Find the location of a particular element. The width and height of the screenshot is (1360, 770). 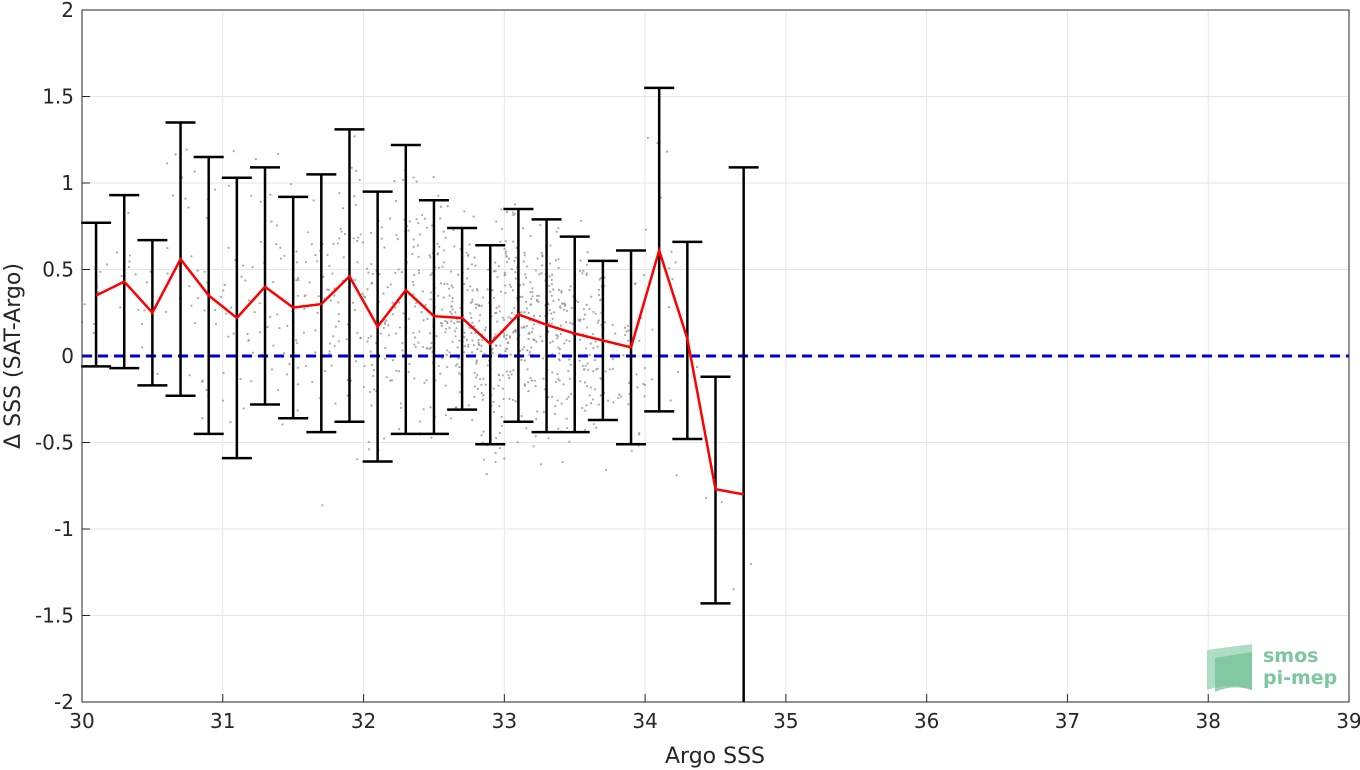

y-tick-label: -2 is located at coordinates (64, 702).